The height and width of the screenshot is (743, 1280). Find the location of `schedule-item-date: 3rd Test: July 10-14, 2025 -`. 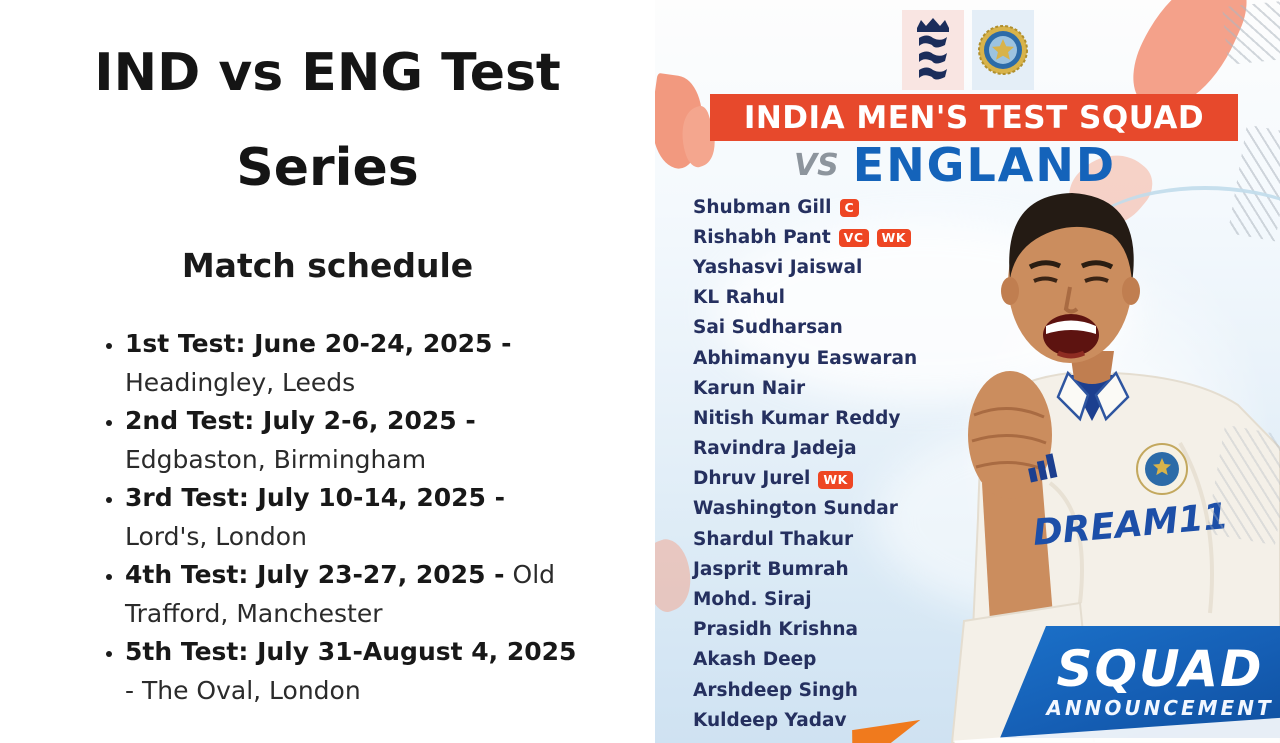

schedule-item-date: 3rd Test: July 10-14, 2025 - is located at coordinates (315, 497).